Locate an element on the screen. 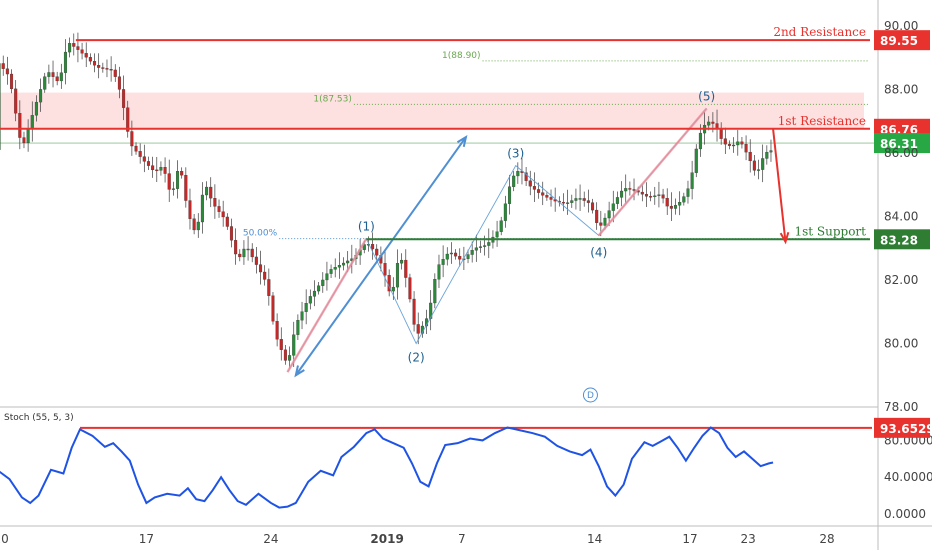 The width and height of the screenshot is (932, 550). forecast-arrowhead is located at coordinates (784, 238).